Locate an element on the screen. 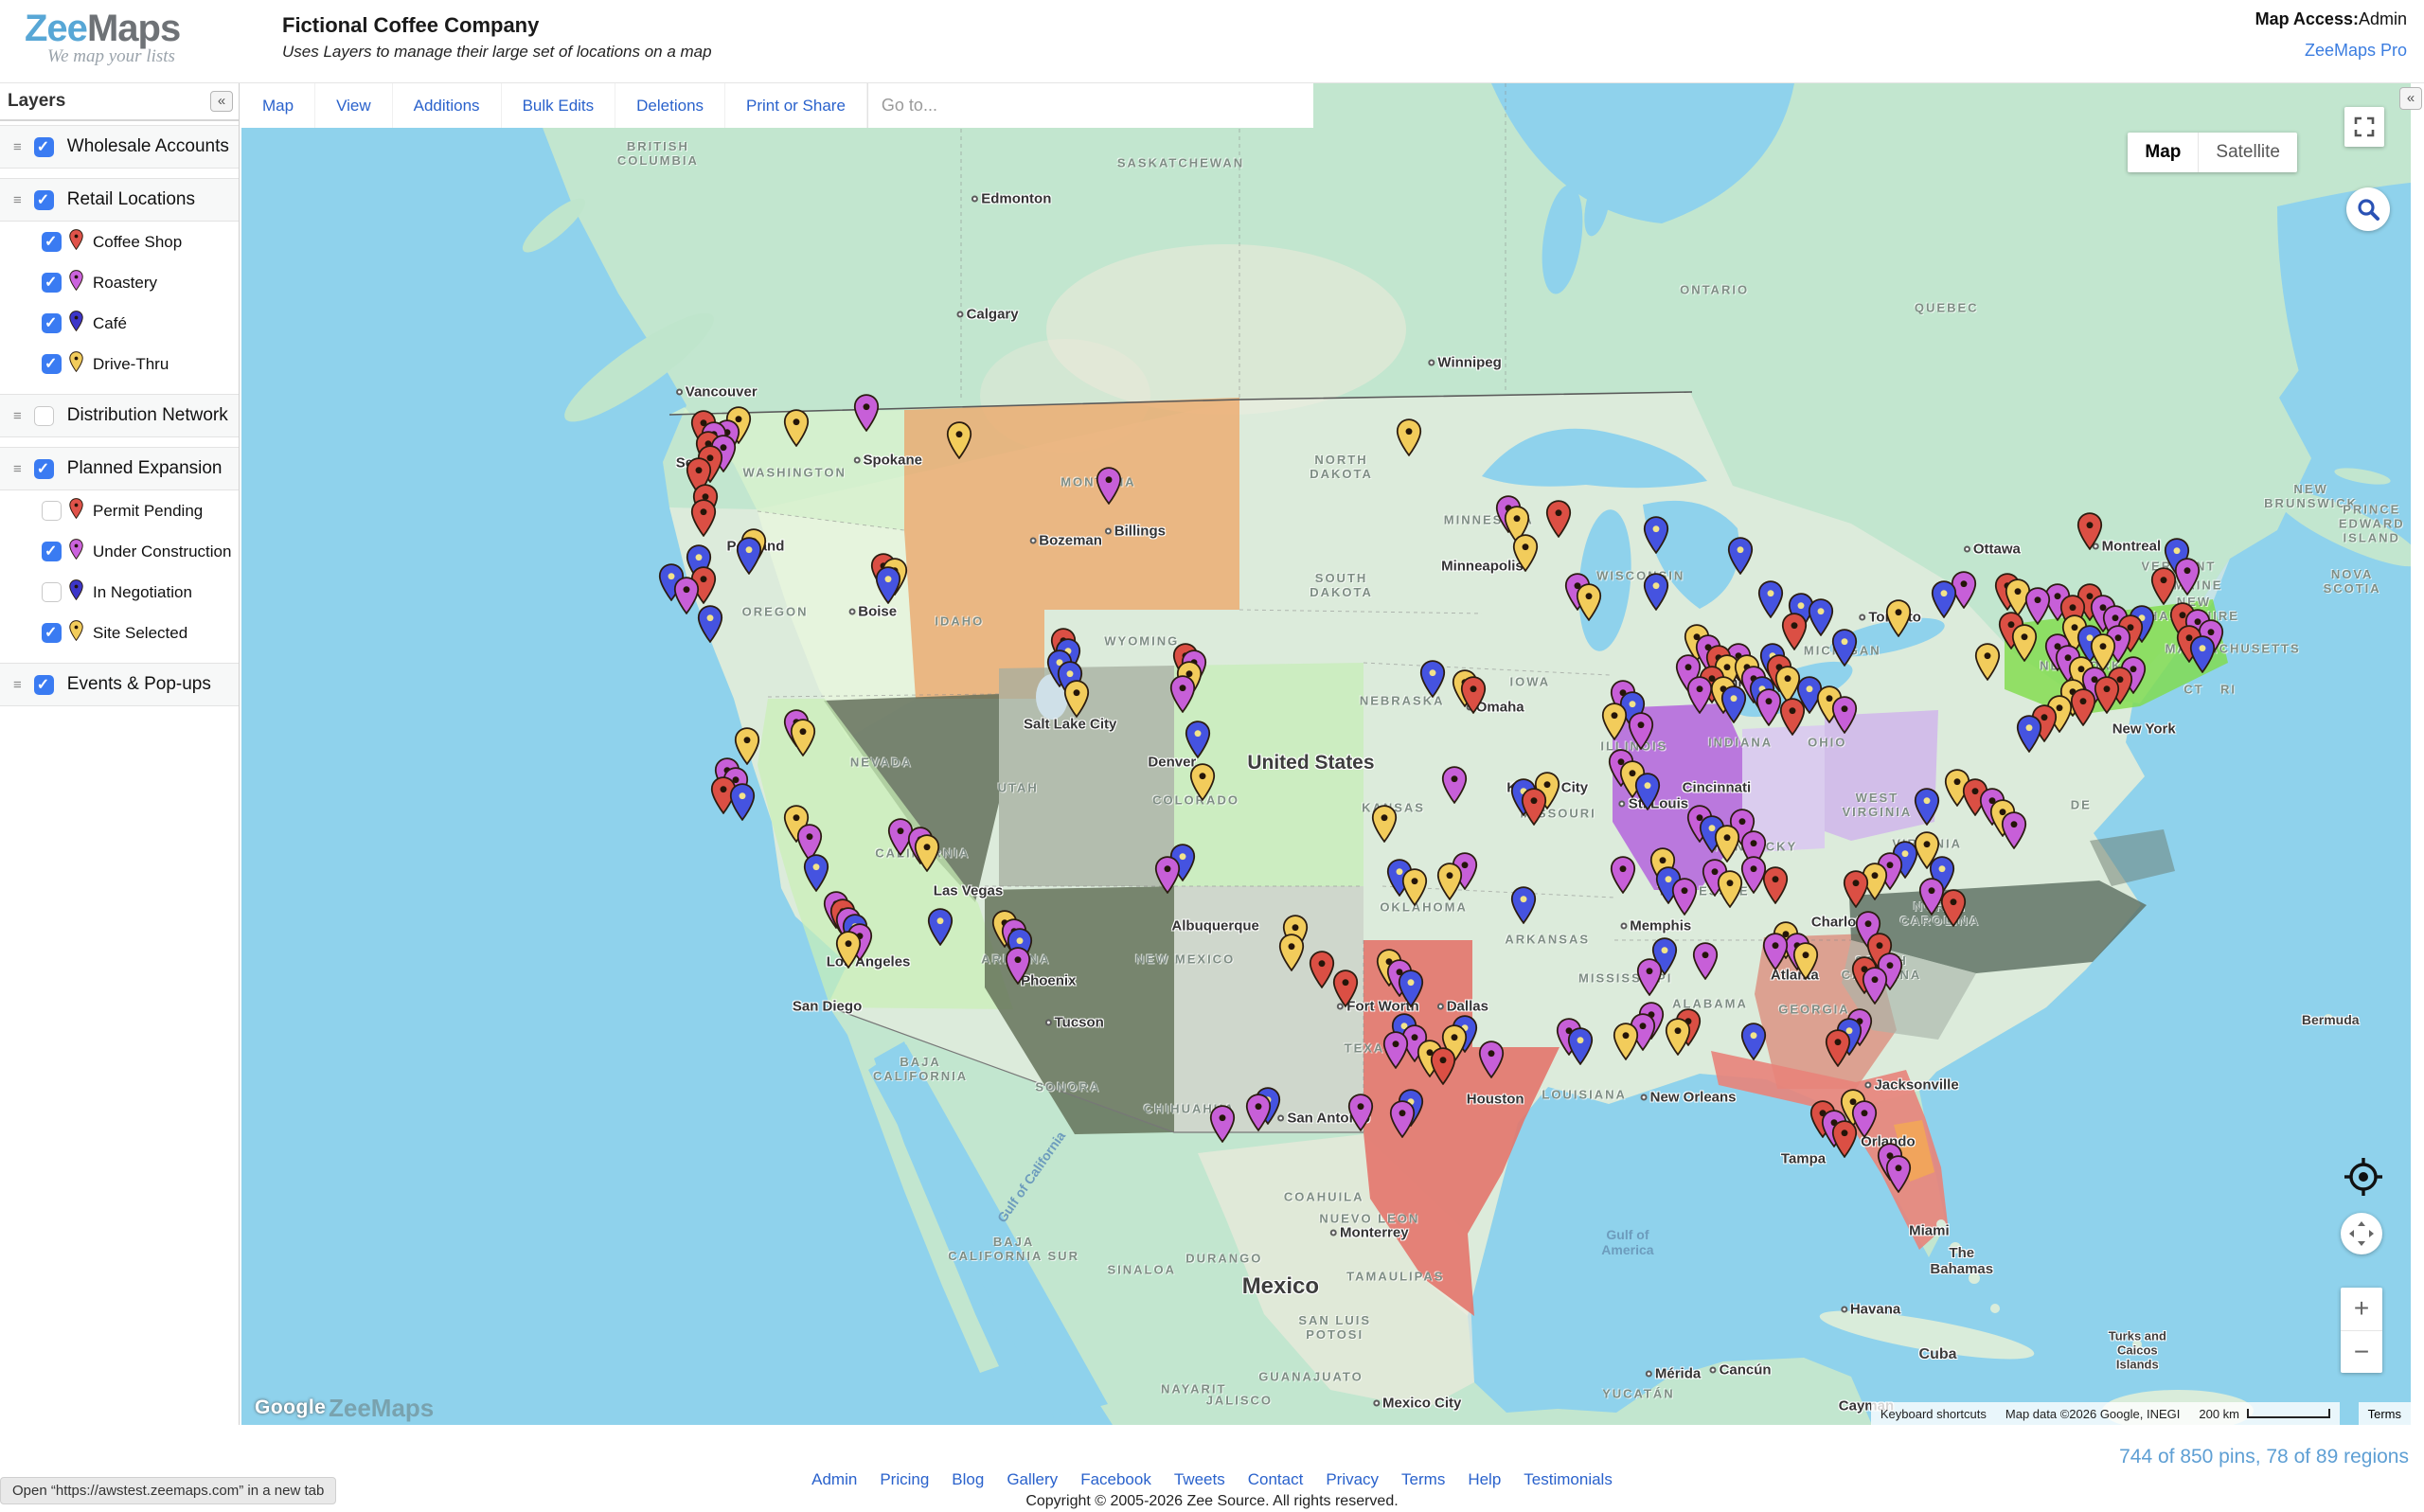 This screenshot has width=2424, height=1512. region-california is located at coordinates (885, 854).